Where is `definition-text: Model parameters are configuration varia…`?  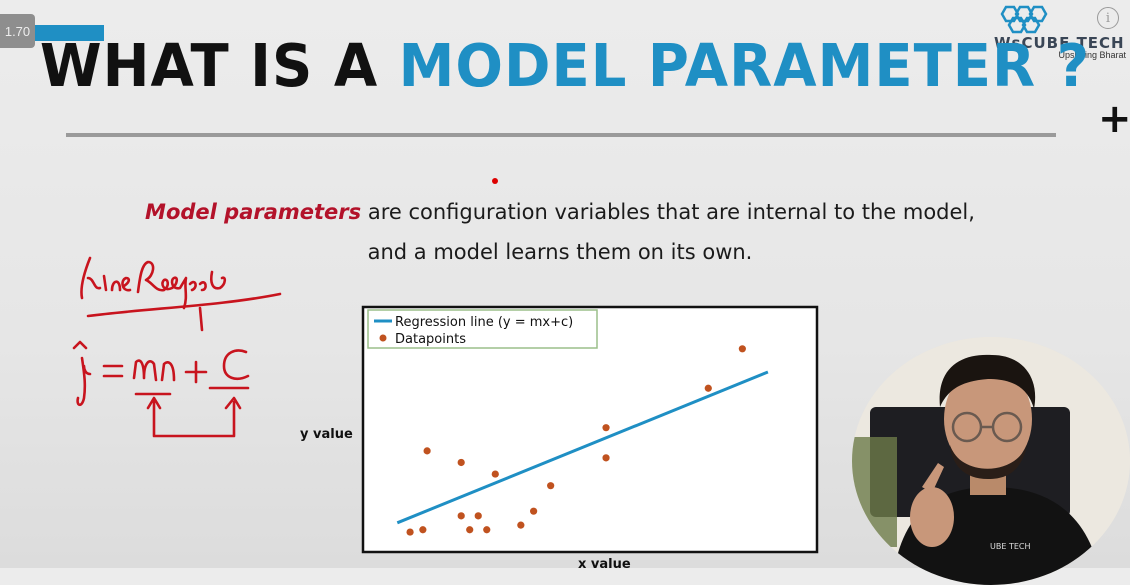 definition-text: Model parameters are configuration varia… is located at coordinates (560, 232).